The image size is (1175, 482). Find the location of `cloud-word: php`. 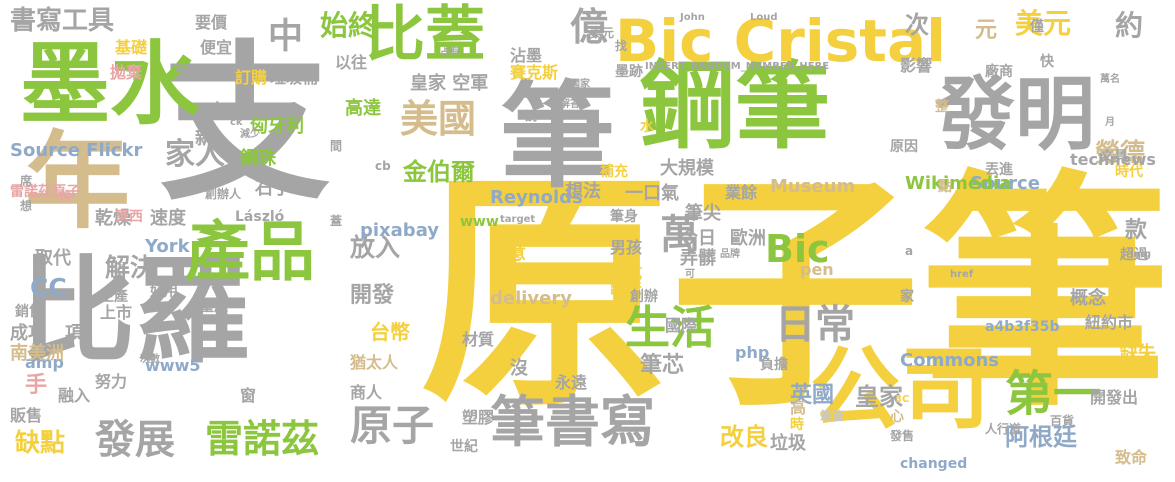

cloud-word: php is located at coordinates (752, 352).